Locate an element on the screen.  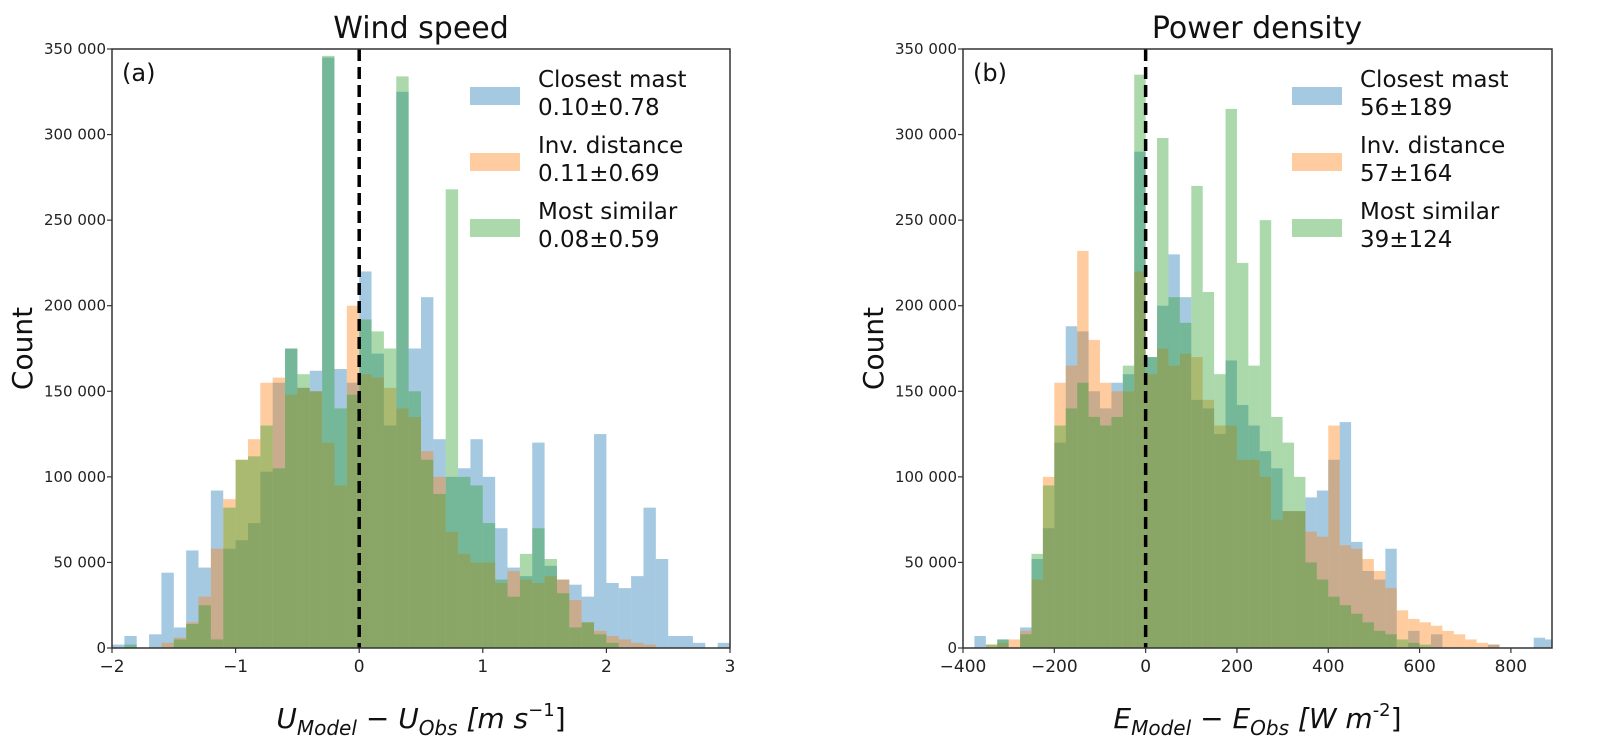
x-axis-label-part: Obs is located at coordinates (1269, 728).